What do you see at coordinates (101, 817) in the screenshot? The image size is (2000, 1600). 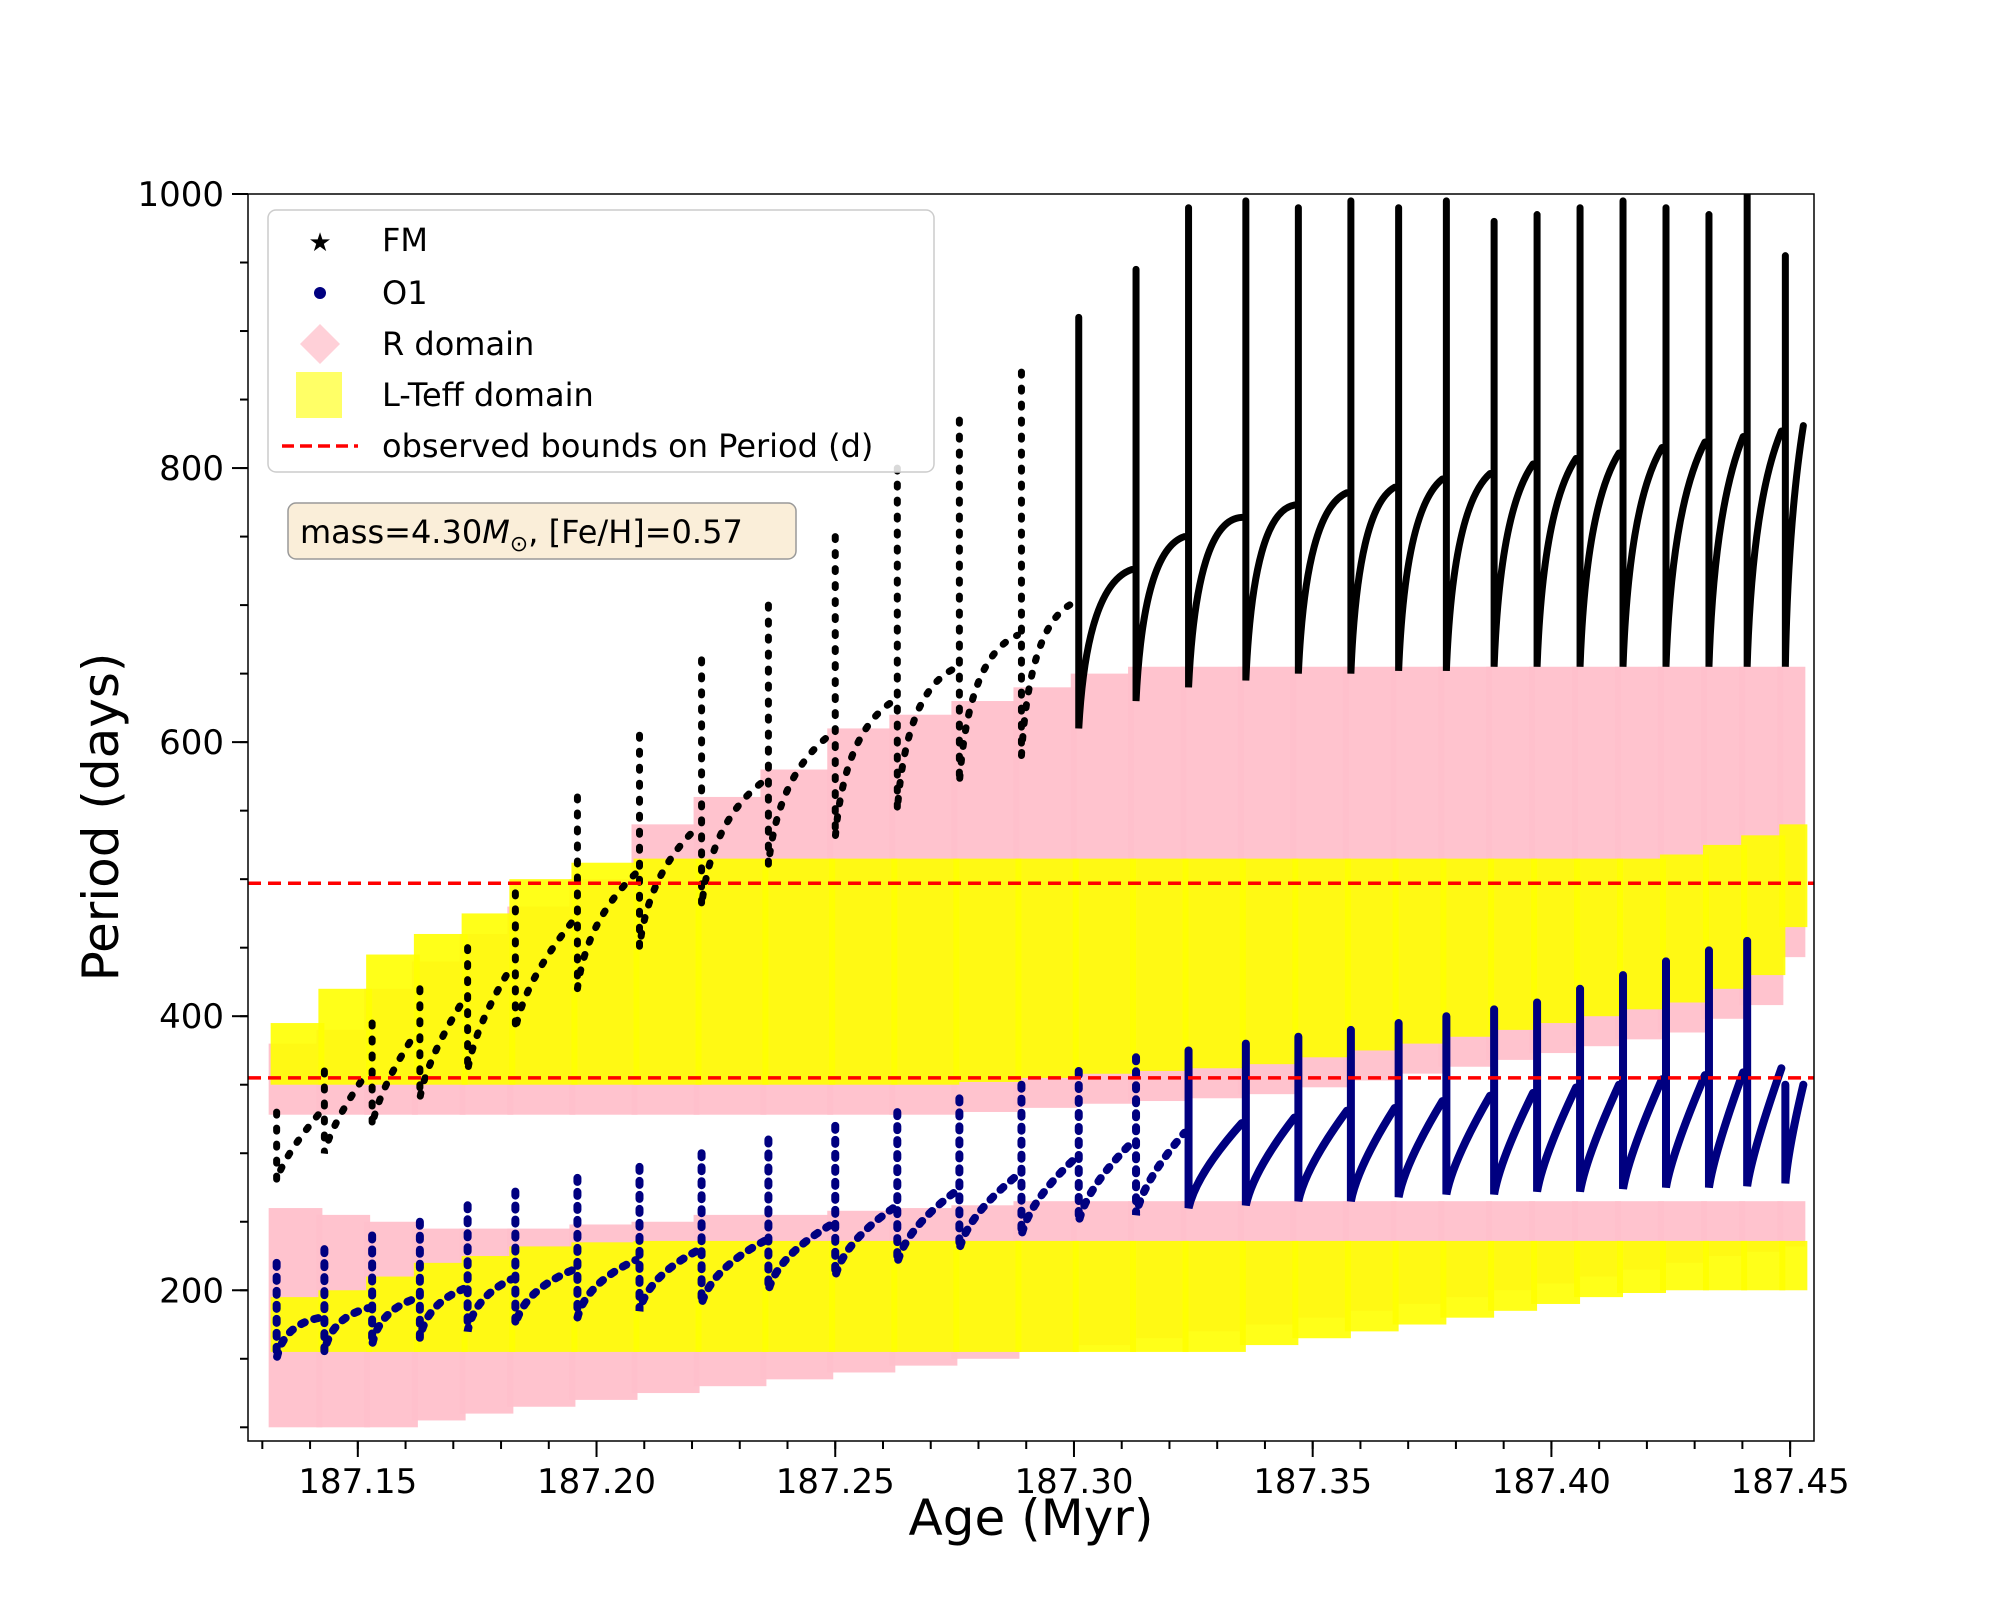 I see `y-axis-title: Period (days)` at bounding box center [101, 817].